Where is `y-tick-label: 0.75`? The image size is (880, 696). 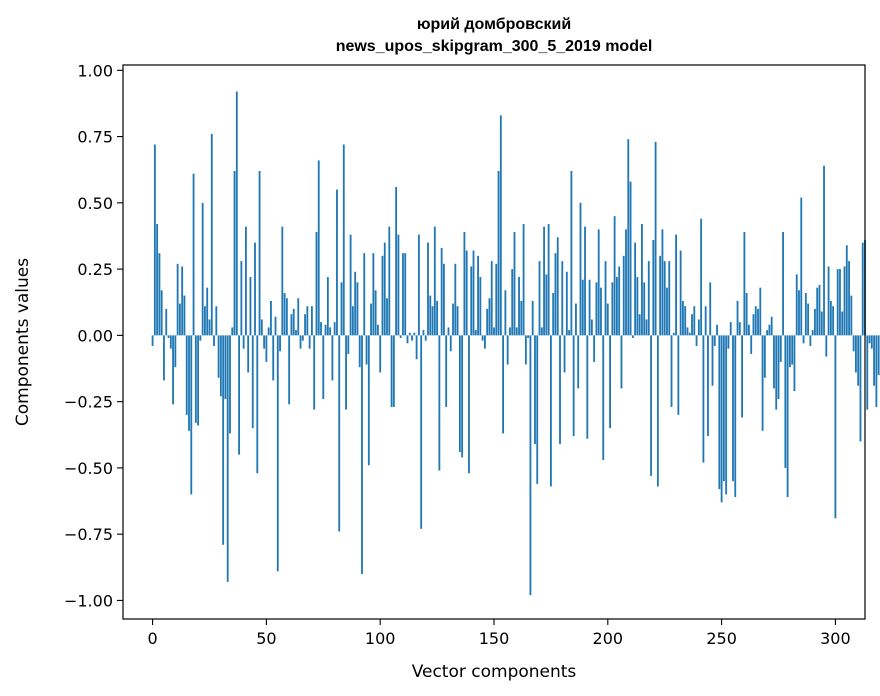 y-tick-label: 0.75 is located at coordinates (95, 137).